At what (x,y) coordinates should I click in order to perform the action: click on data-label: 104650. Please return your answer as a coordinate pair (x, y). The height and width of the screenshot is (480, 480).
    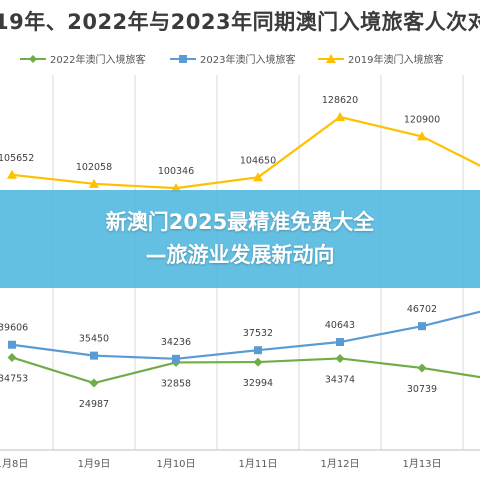
    Looking at the image, I should click on (258, 160).